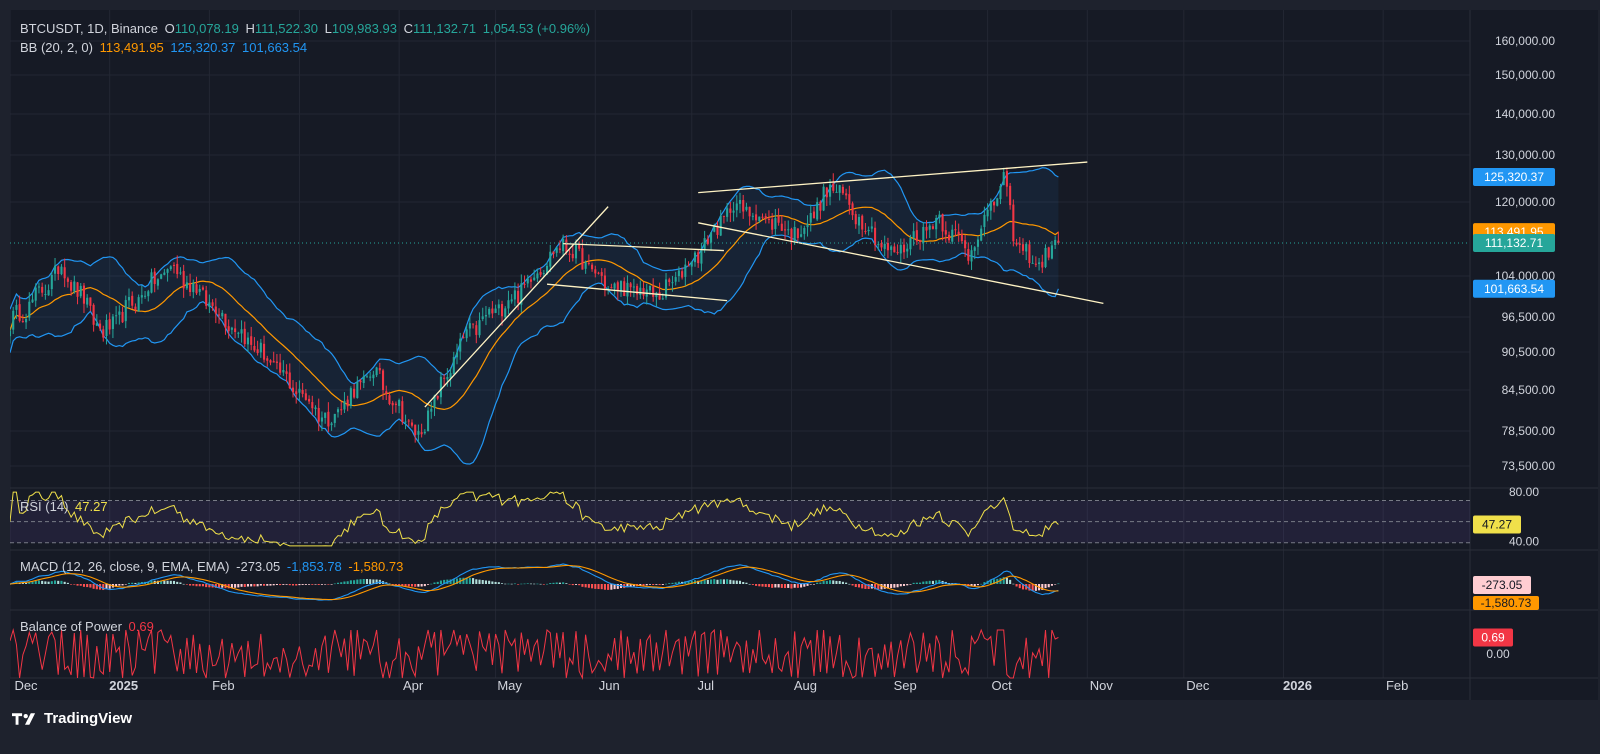  Describe the element at coordinates (275, 47) in the screenshot. I see `bb-lower-value: 101,663.54` at that location.